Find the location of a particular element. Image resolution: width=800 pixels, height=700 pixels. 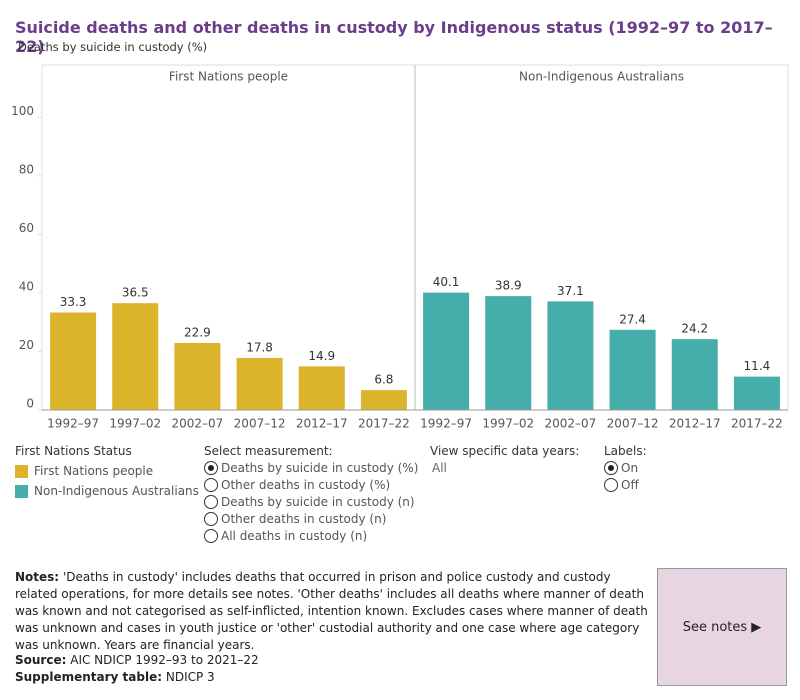

panel-header: Non-Indigenous Australians is located at coordinates (601, 77).